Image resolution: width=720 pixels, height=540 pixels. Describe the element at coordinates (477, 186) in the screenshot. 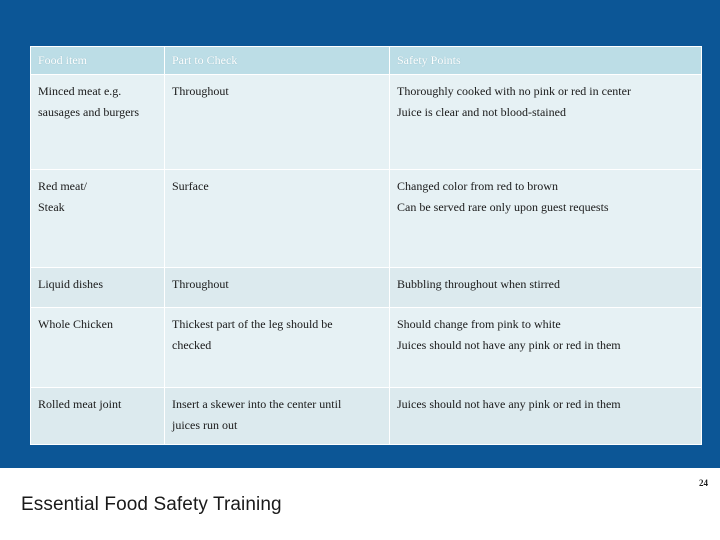

I see `safety-line: Changed color from red to brown` at that location.